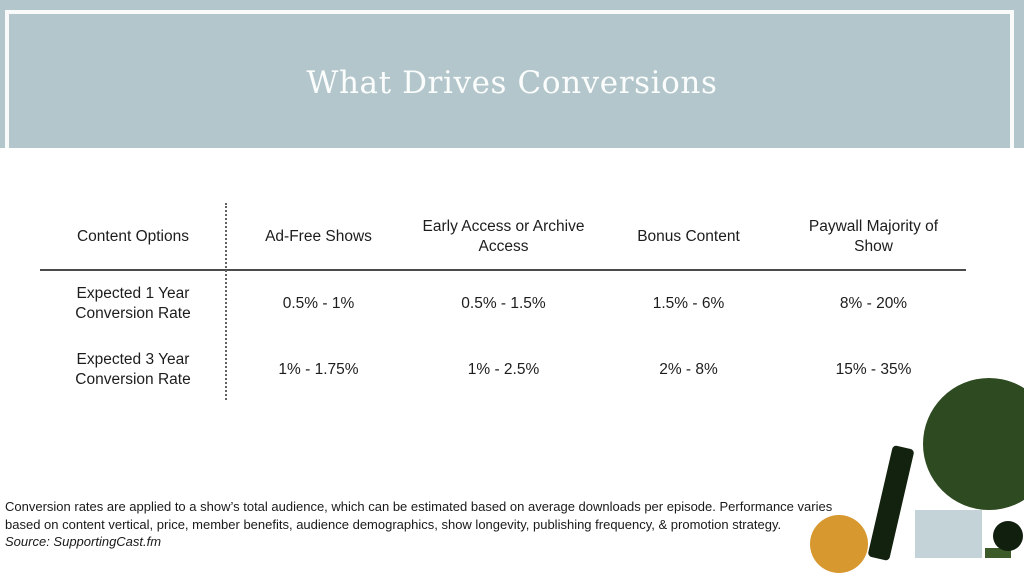 The width and height of the screenshot is (1024, 573). What do you see at coordinates (973, 444) in the screenshot?
I see `decor-large-green-circle` at bounding box center [973, 444].